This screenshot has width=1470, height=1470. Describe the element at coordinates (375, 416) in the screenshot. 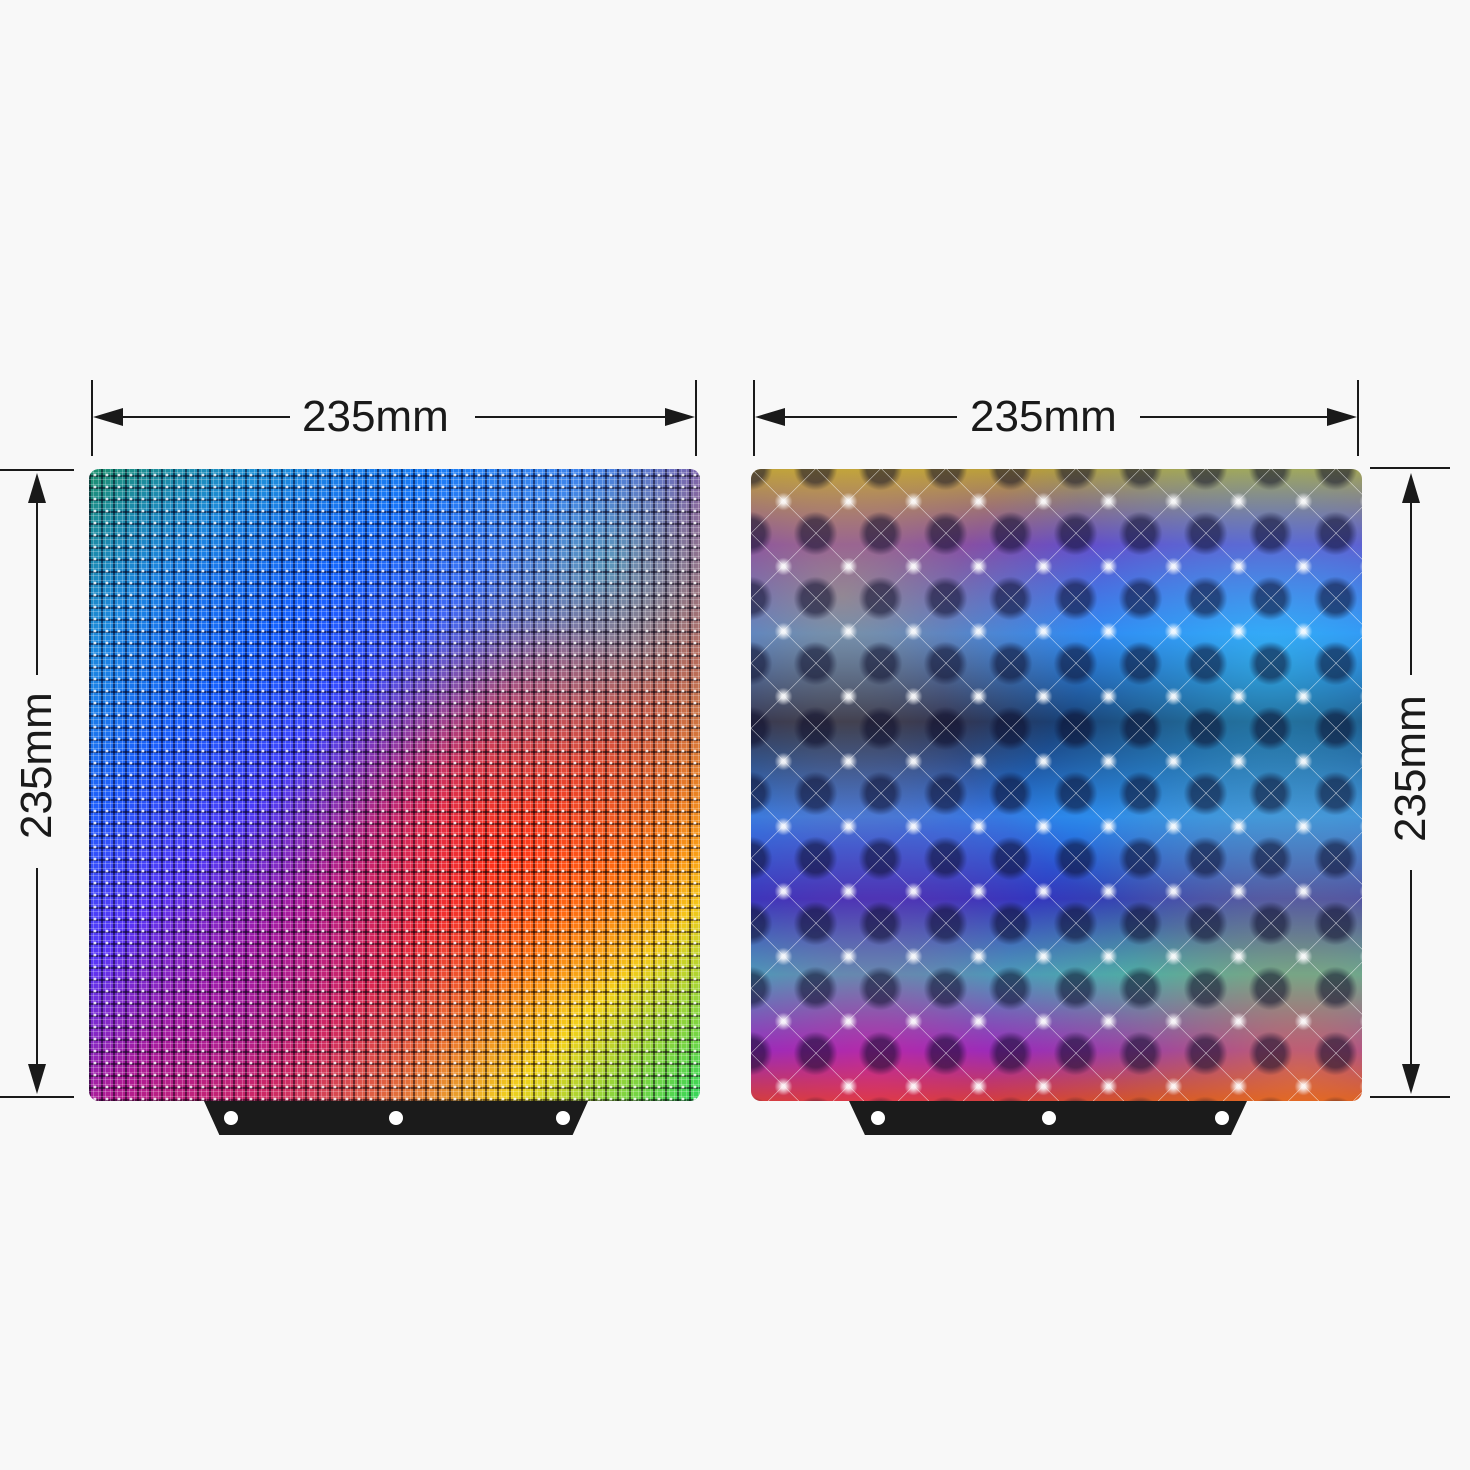

I see `left-width-label: 235mm` at that location.